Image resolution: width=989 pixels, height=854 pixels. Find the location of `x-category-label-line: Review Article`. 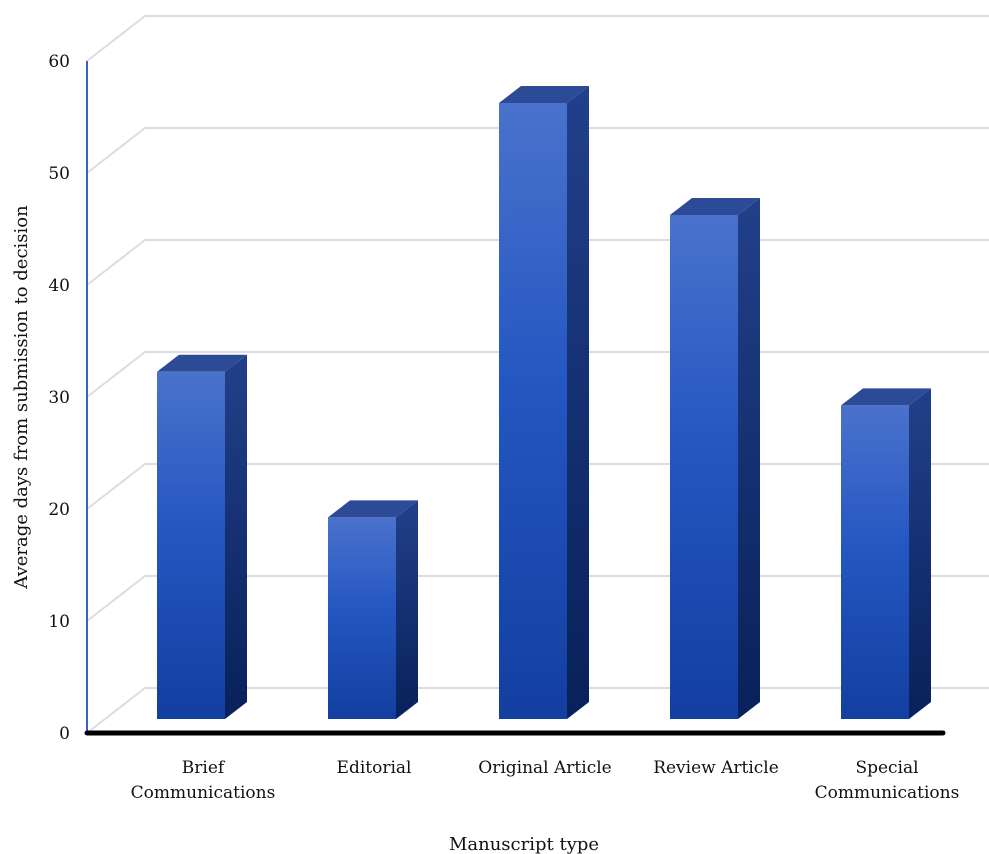

x-category-label-line: Review Article is located at coordinates (716, 768).